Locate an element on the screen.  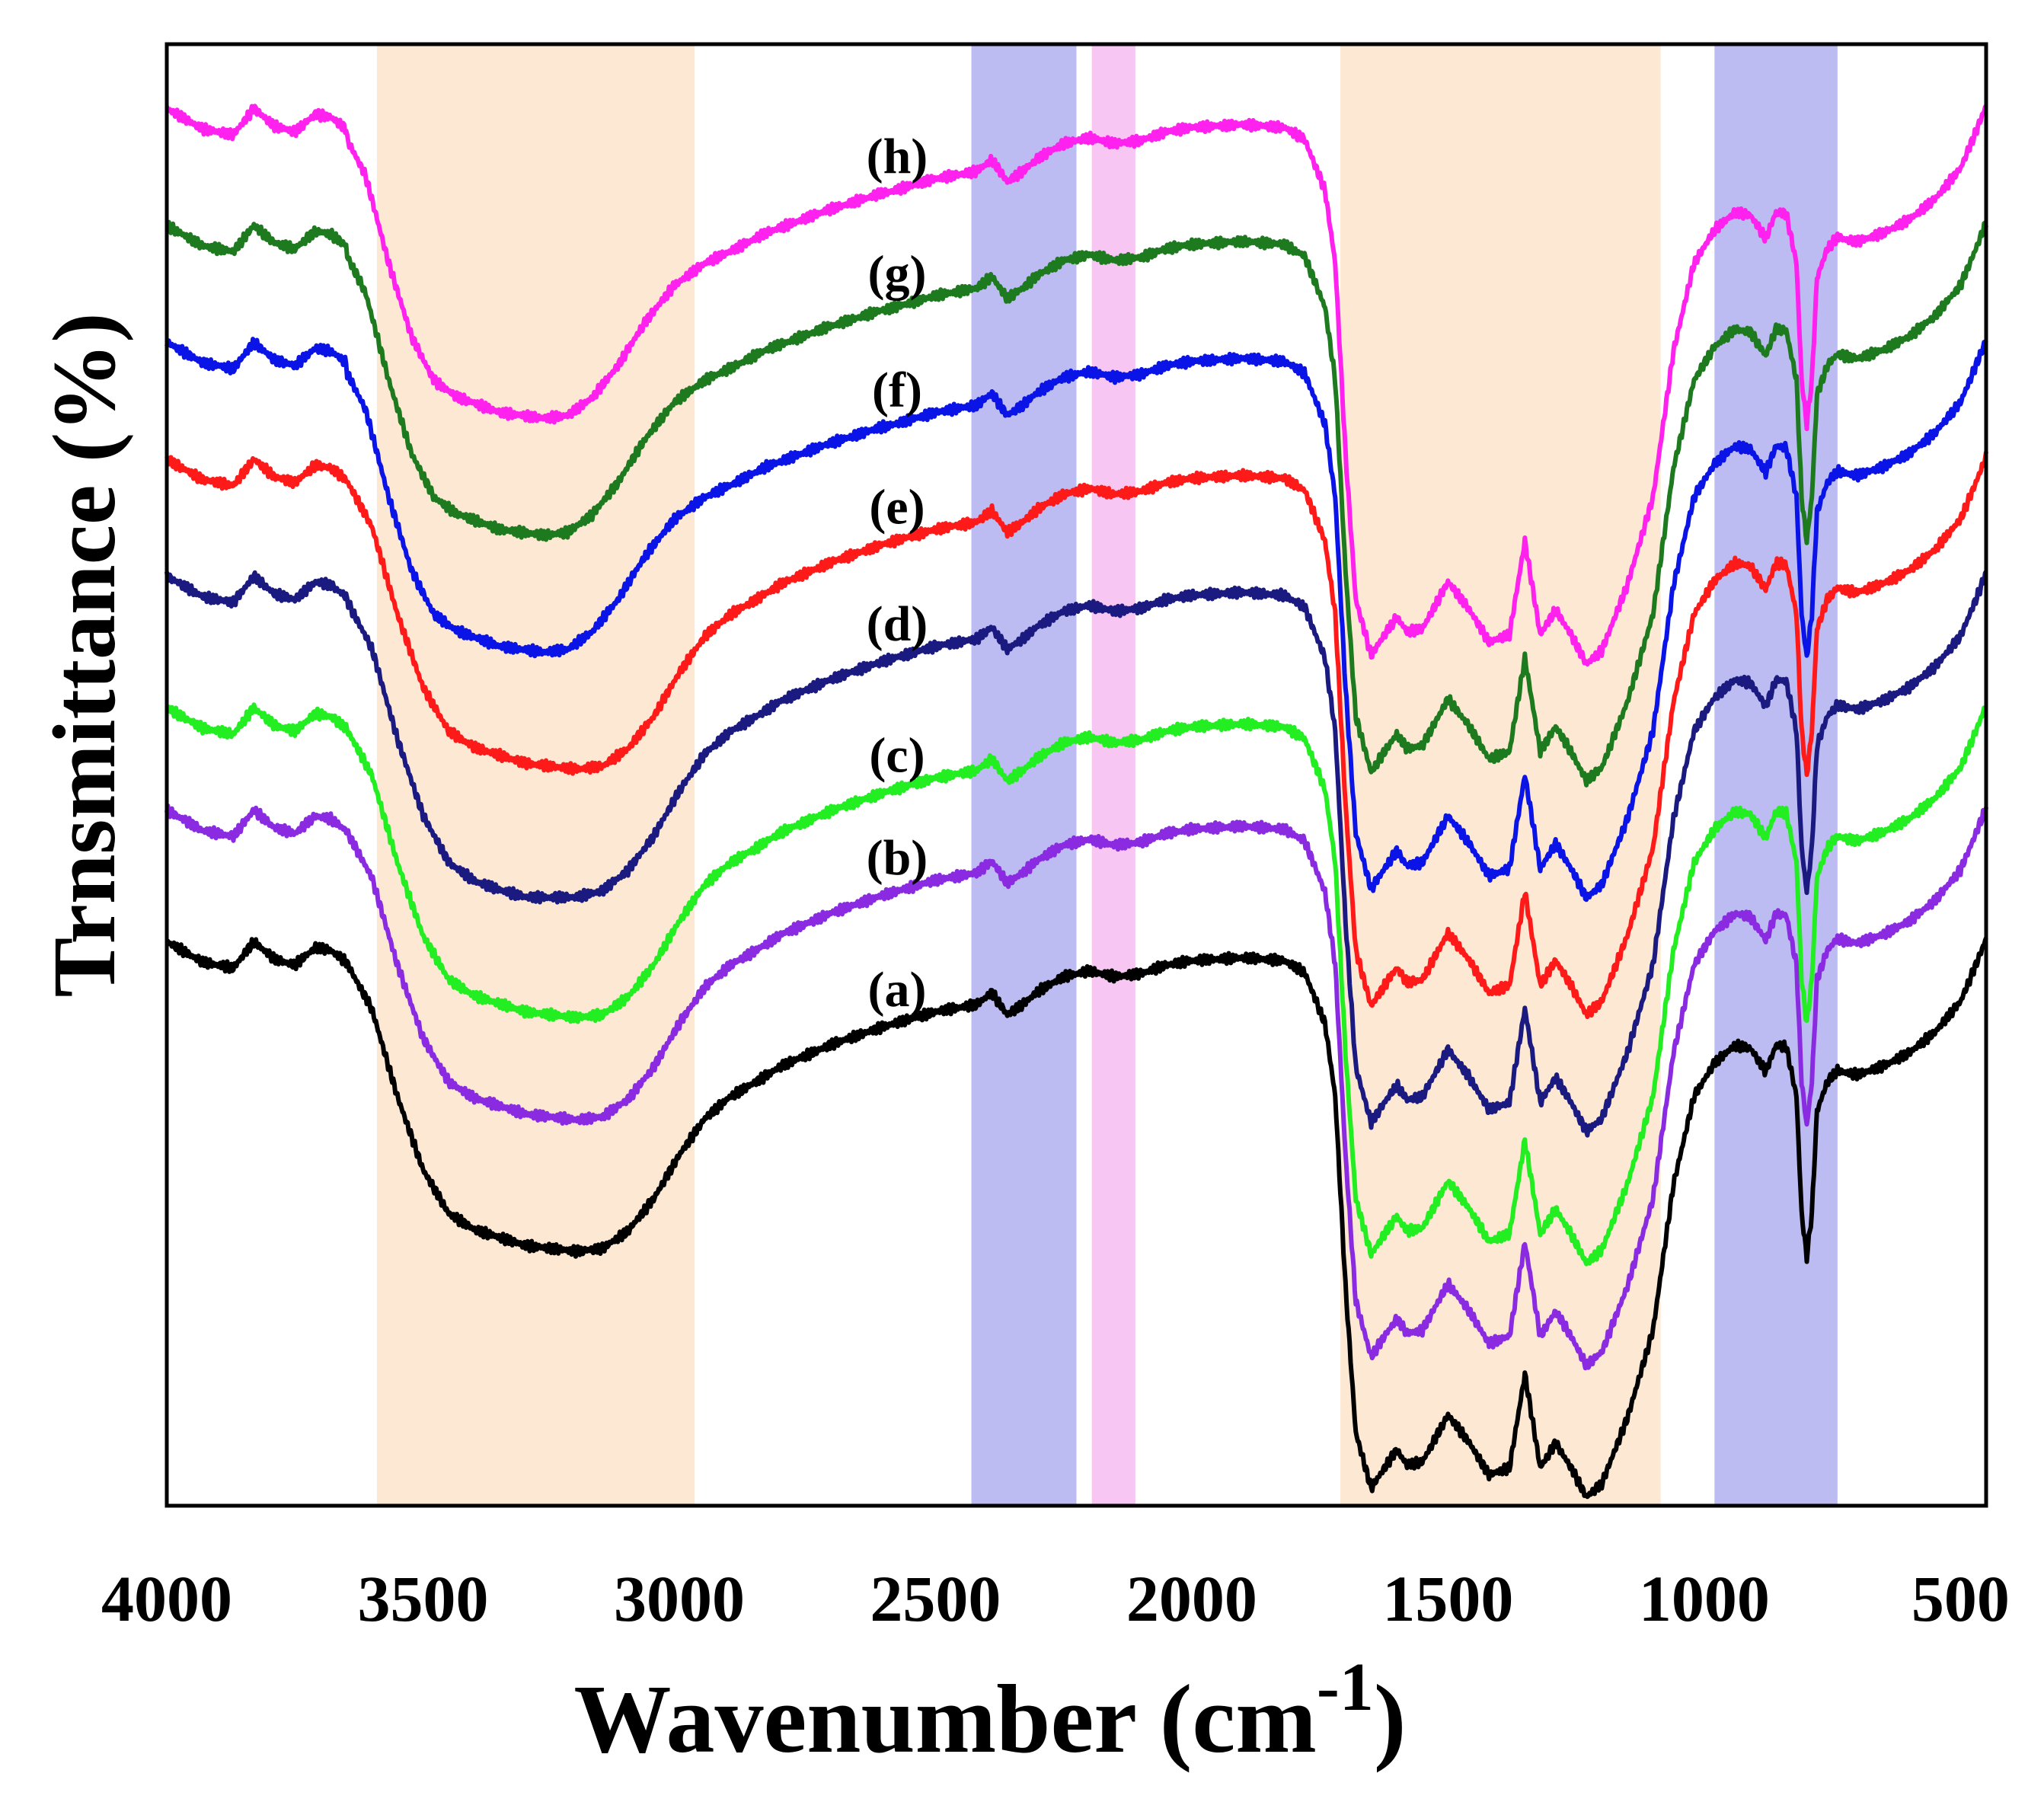
series-label-e: (e) is located at coordinates (897, 508).